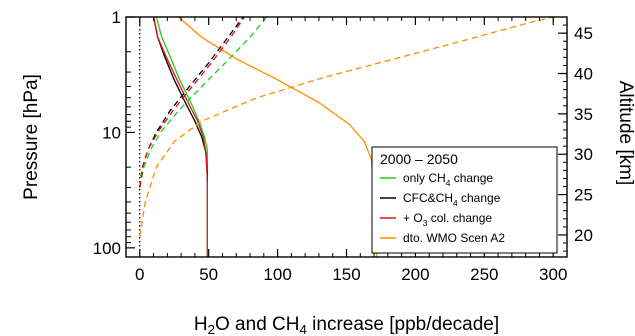 The image size is (635, 336). What do you see at coordinates (448, 179) in the screenshot?
I see `legend-entry-label: only CH4 change` at bounding box center [448, 179].